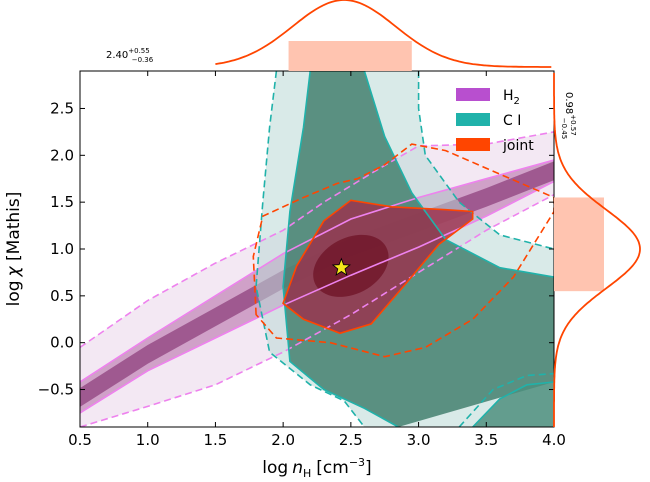 This screenshot has width=650, height=482. What do you see at coordinates (512, 121) in the screenshot?
I see `legend-label-ci: C I` at bounding box center [512, 121].